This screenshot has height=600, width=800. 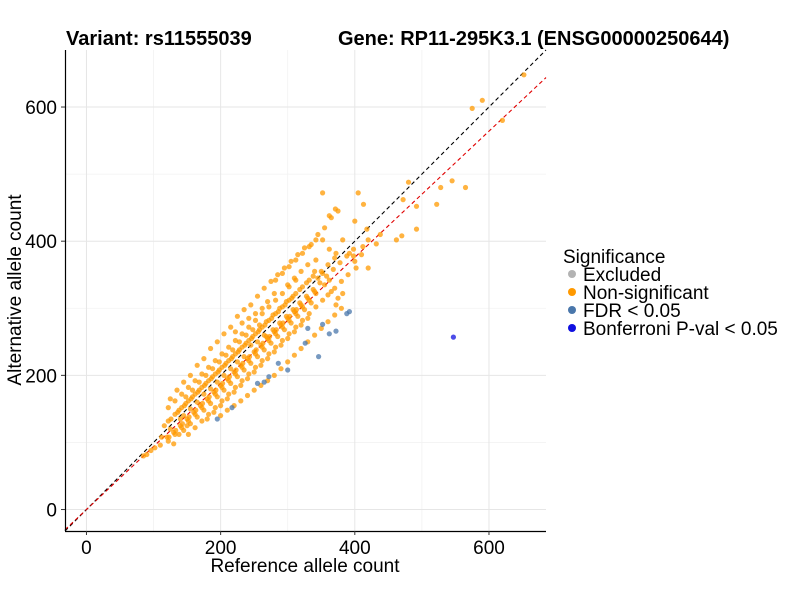 What do you see at coordinates (533, 39) in the screenshot?
I see `chart-title-gene: Gene: RP11-295K3.1 (ENSG00000250644)` at bounding box center [533, 39].